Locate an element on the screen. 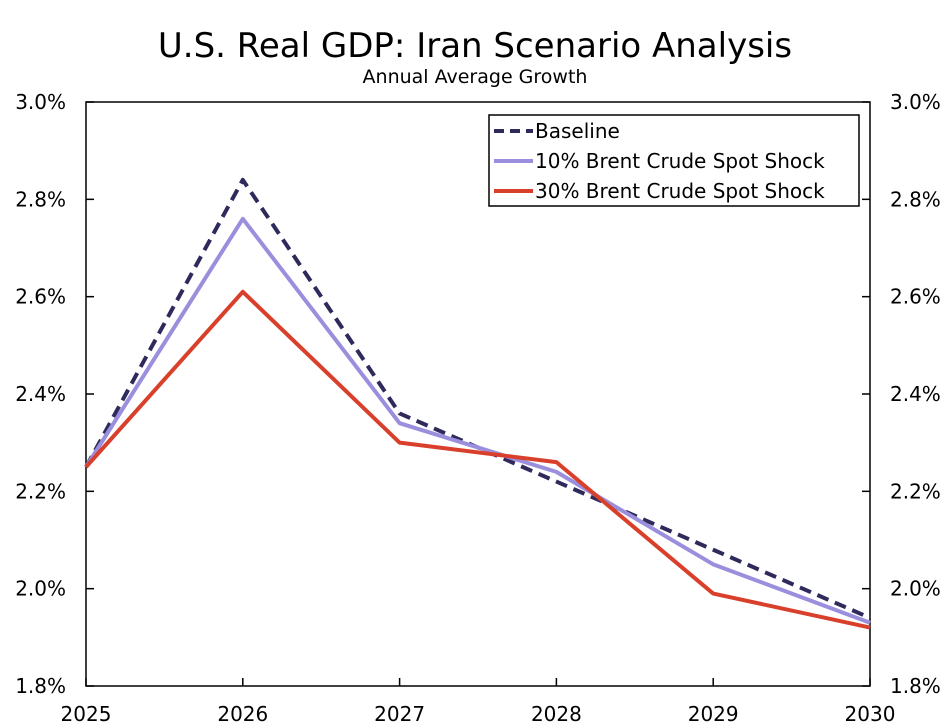 The image size is (950, 728). x-tick-label: 2025 is located at coordinates (86, 714).